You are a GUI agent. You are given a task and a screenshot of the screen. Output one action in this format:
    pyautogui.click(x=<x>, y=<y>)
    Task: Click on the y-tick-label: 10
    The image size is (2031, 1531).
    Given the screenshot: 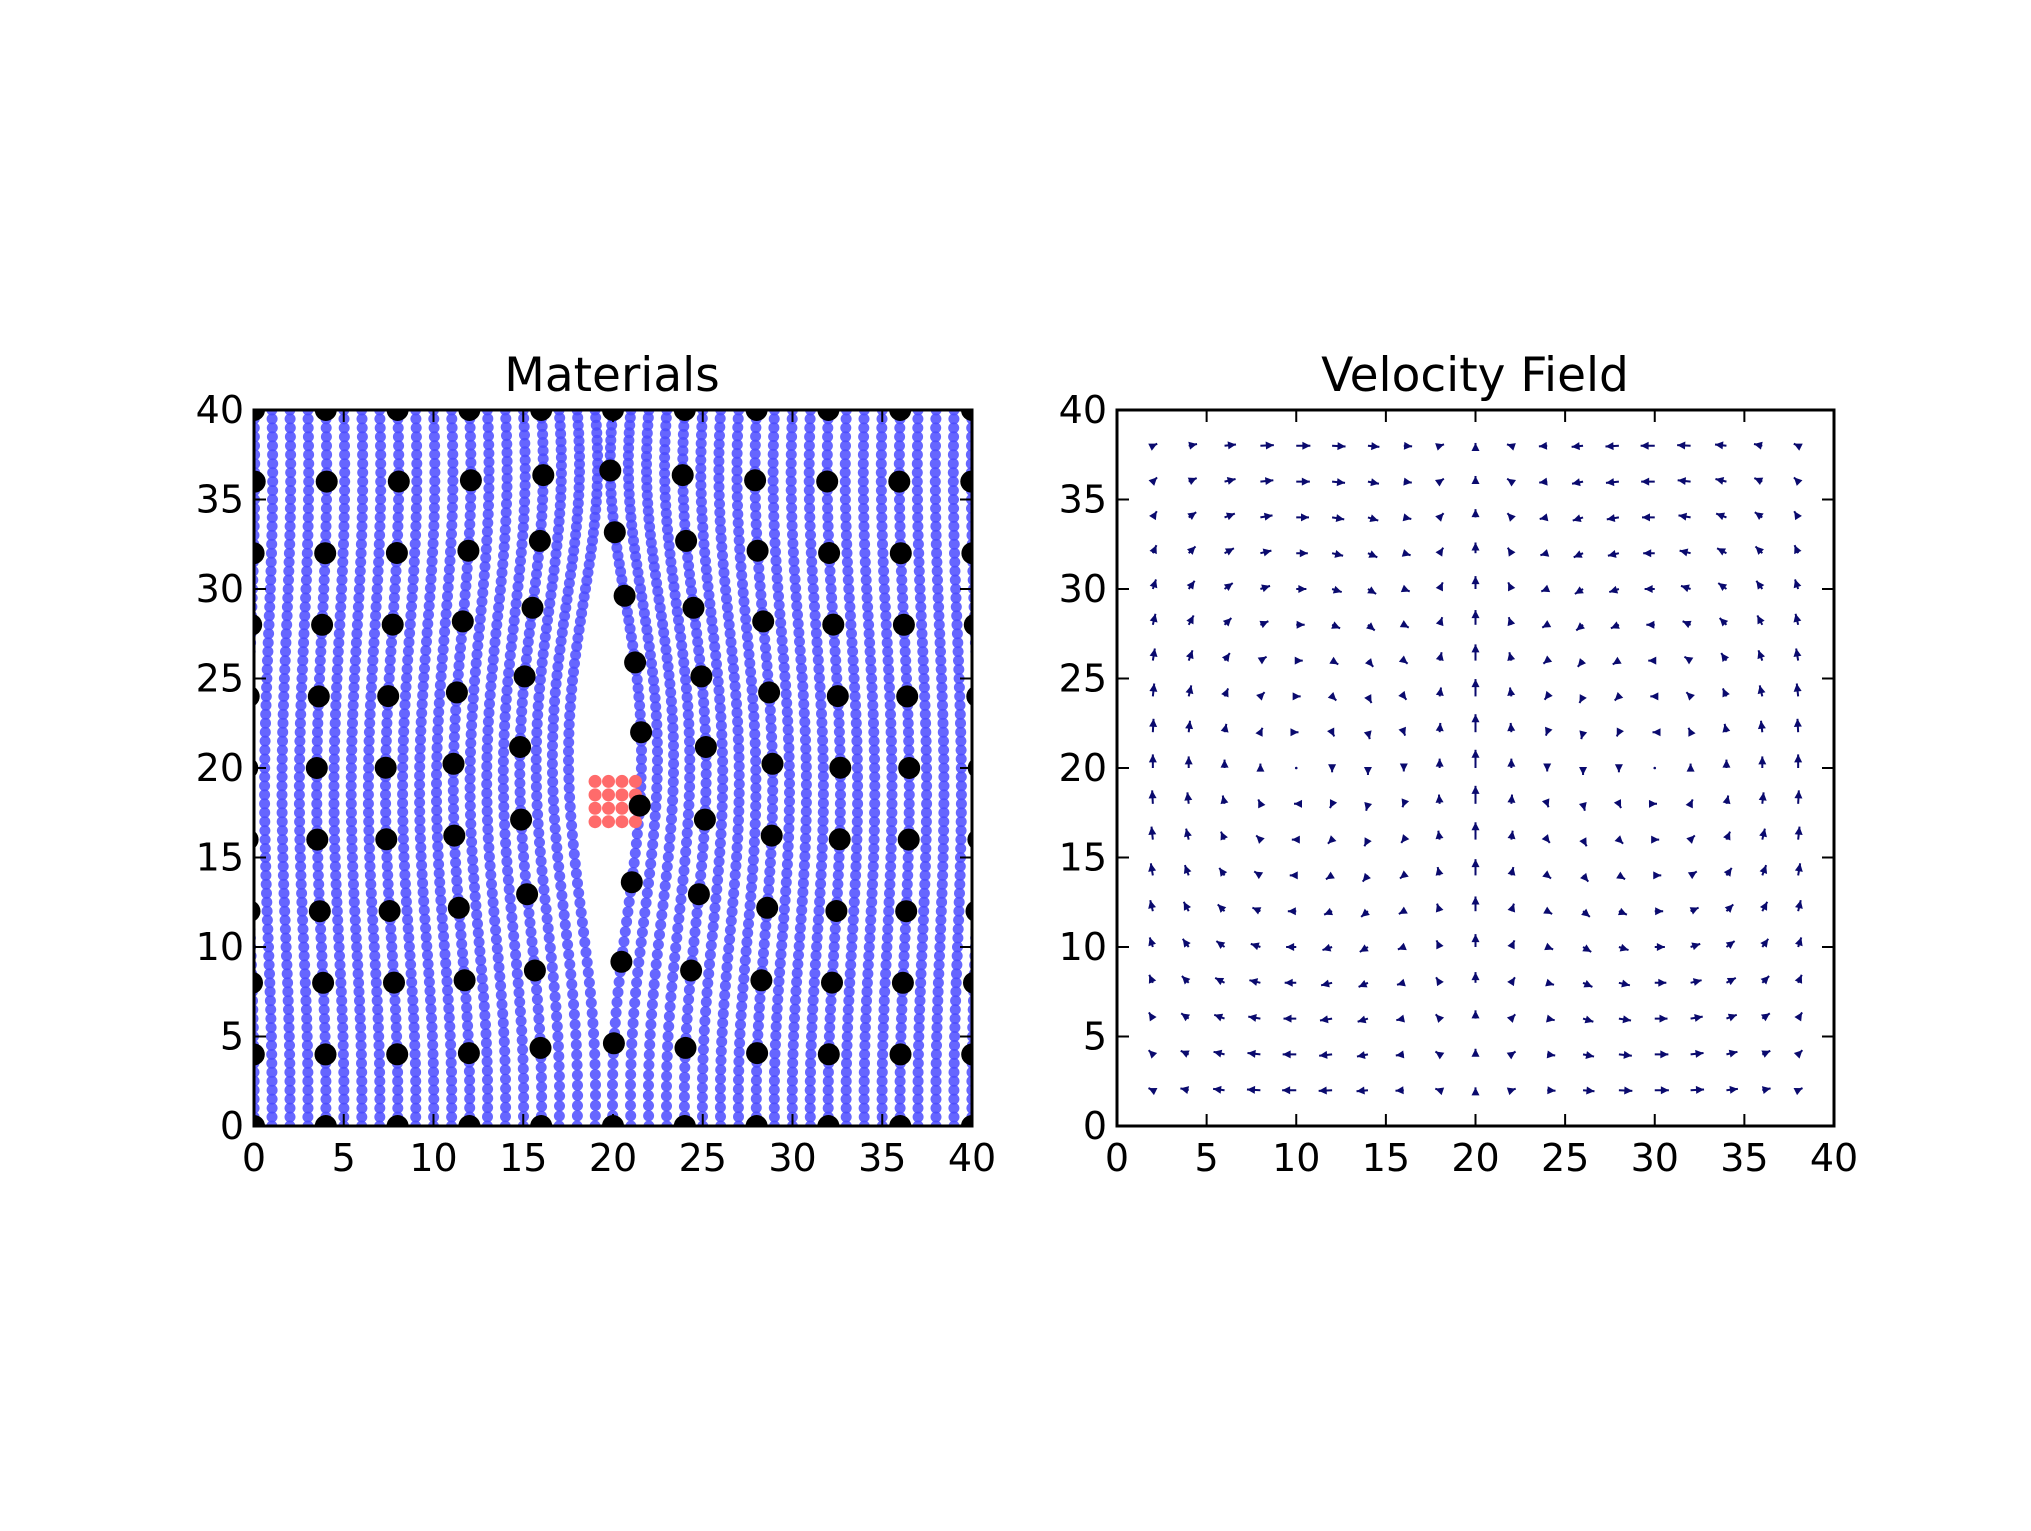 What is the action you would take?
    pyautogui.click(x=220, y=947)
    